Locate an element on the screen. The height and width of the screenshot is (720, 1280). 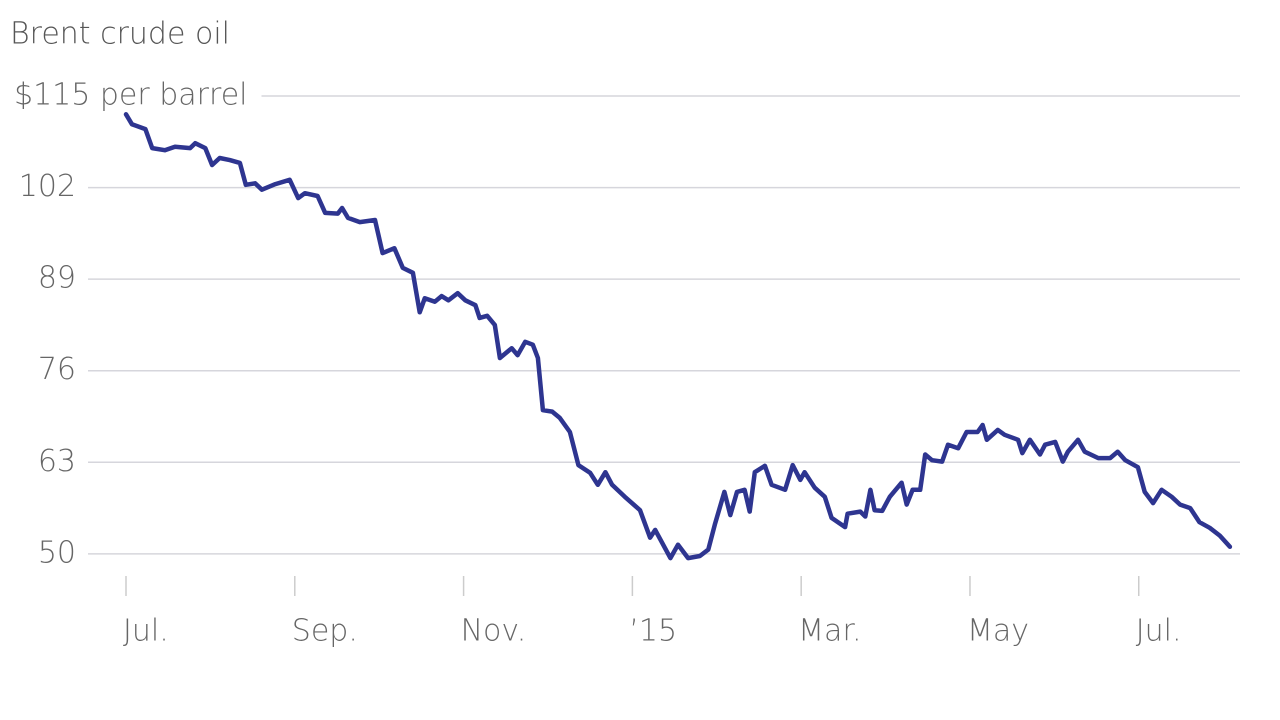
x-tick-label: May is located at coordinates (998, 631).